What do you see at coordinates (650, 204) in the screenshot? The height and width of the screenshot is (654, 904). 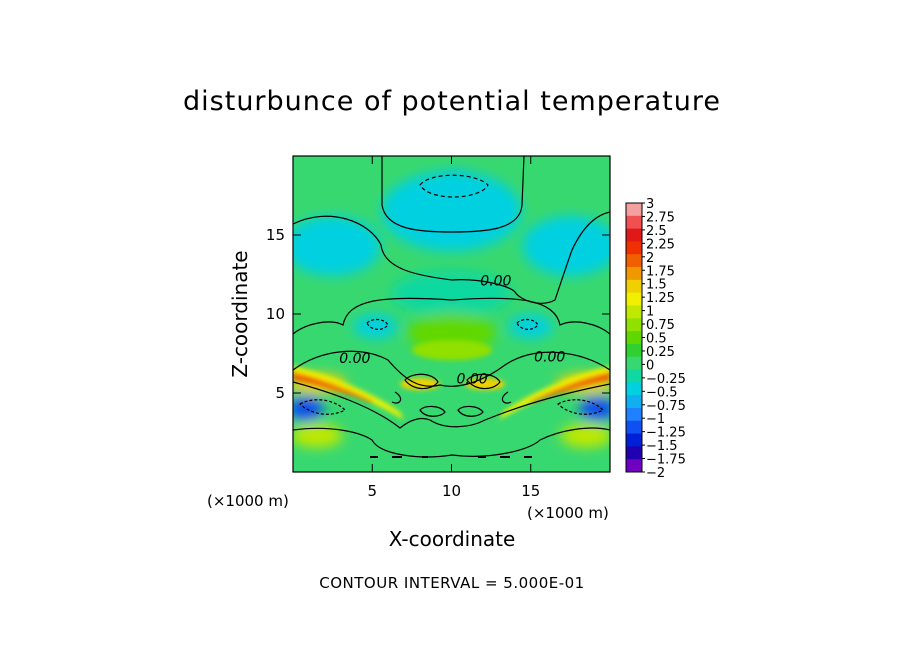 I see `colorbar-level-label: 3` at bounding box center [650, 204].